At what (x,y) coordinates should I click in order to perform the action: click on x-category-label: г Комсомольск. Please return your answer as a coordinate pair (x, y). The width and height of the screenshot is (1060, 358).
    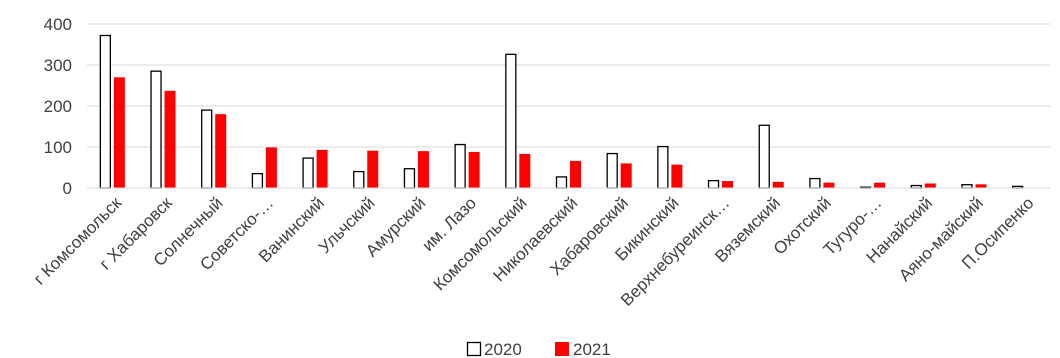
    Looking at the image, I should click on (78, 241).